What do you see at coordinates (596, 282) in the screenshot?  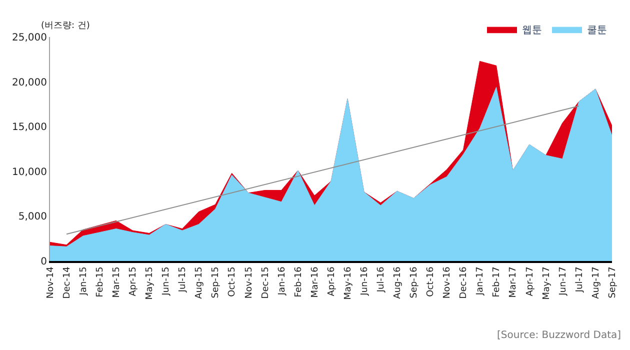 I see `x-tick-label: Aug-17` at bounding box center [596, 282].